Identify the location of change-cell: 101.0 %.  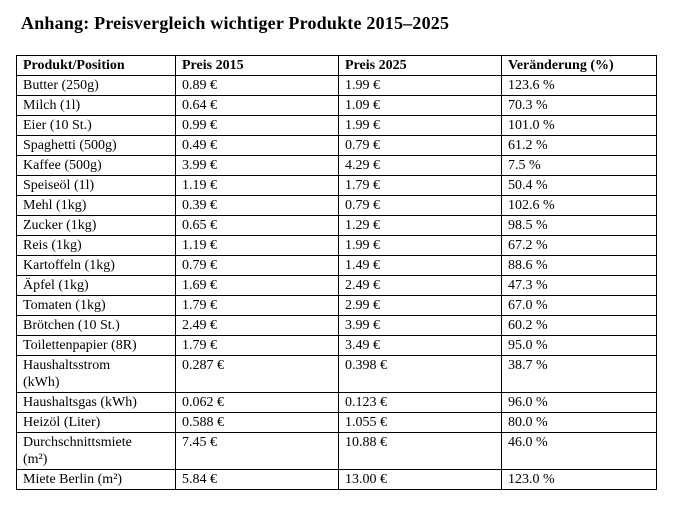
(579, 125).